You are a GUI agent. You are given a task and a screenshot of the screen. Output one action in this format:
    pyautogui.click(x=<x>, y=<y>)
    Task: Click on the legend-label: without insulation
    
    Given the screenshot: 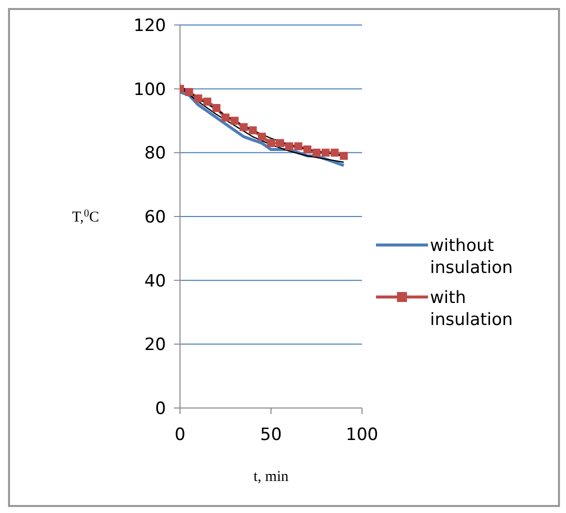 What is the action you would take?
    pyautogui.click(x=472, y=257)
    